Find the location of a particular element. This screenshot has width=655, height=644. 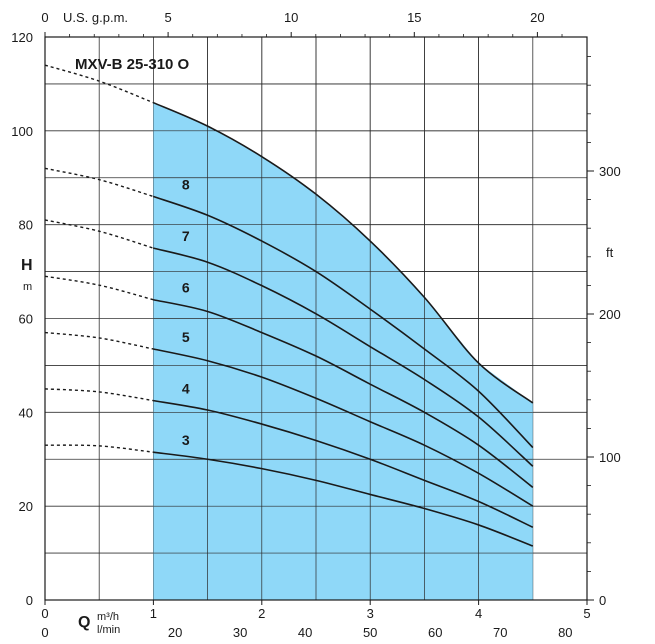

x-tick-label: 2 is located at coordinates (261, 613).